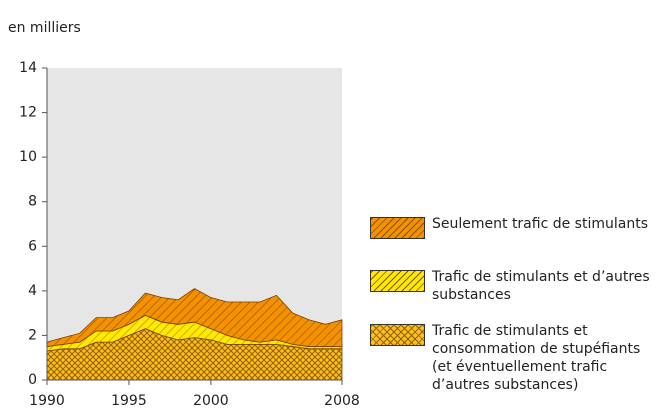 The width and height of the screenshot is (657, 412). What do you see at coordinates (28, 157) in the screenshot?
I see `y-tick-label: 10` at bounding box center [28, 157].